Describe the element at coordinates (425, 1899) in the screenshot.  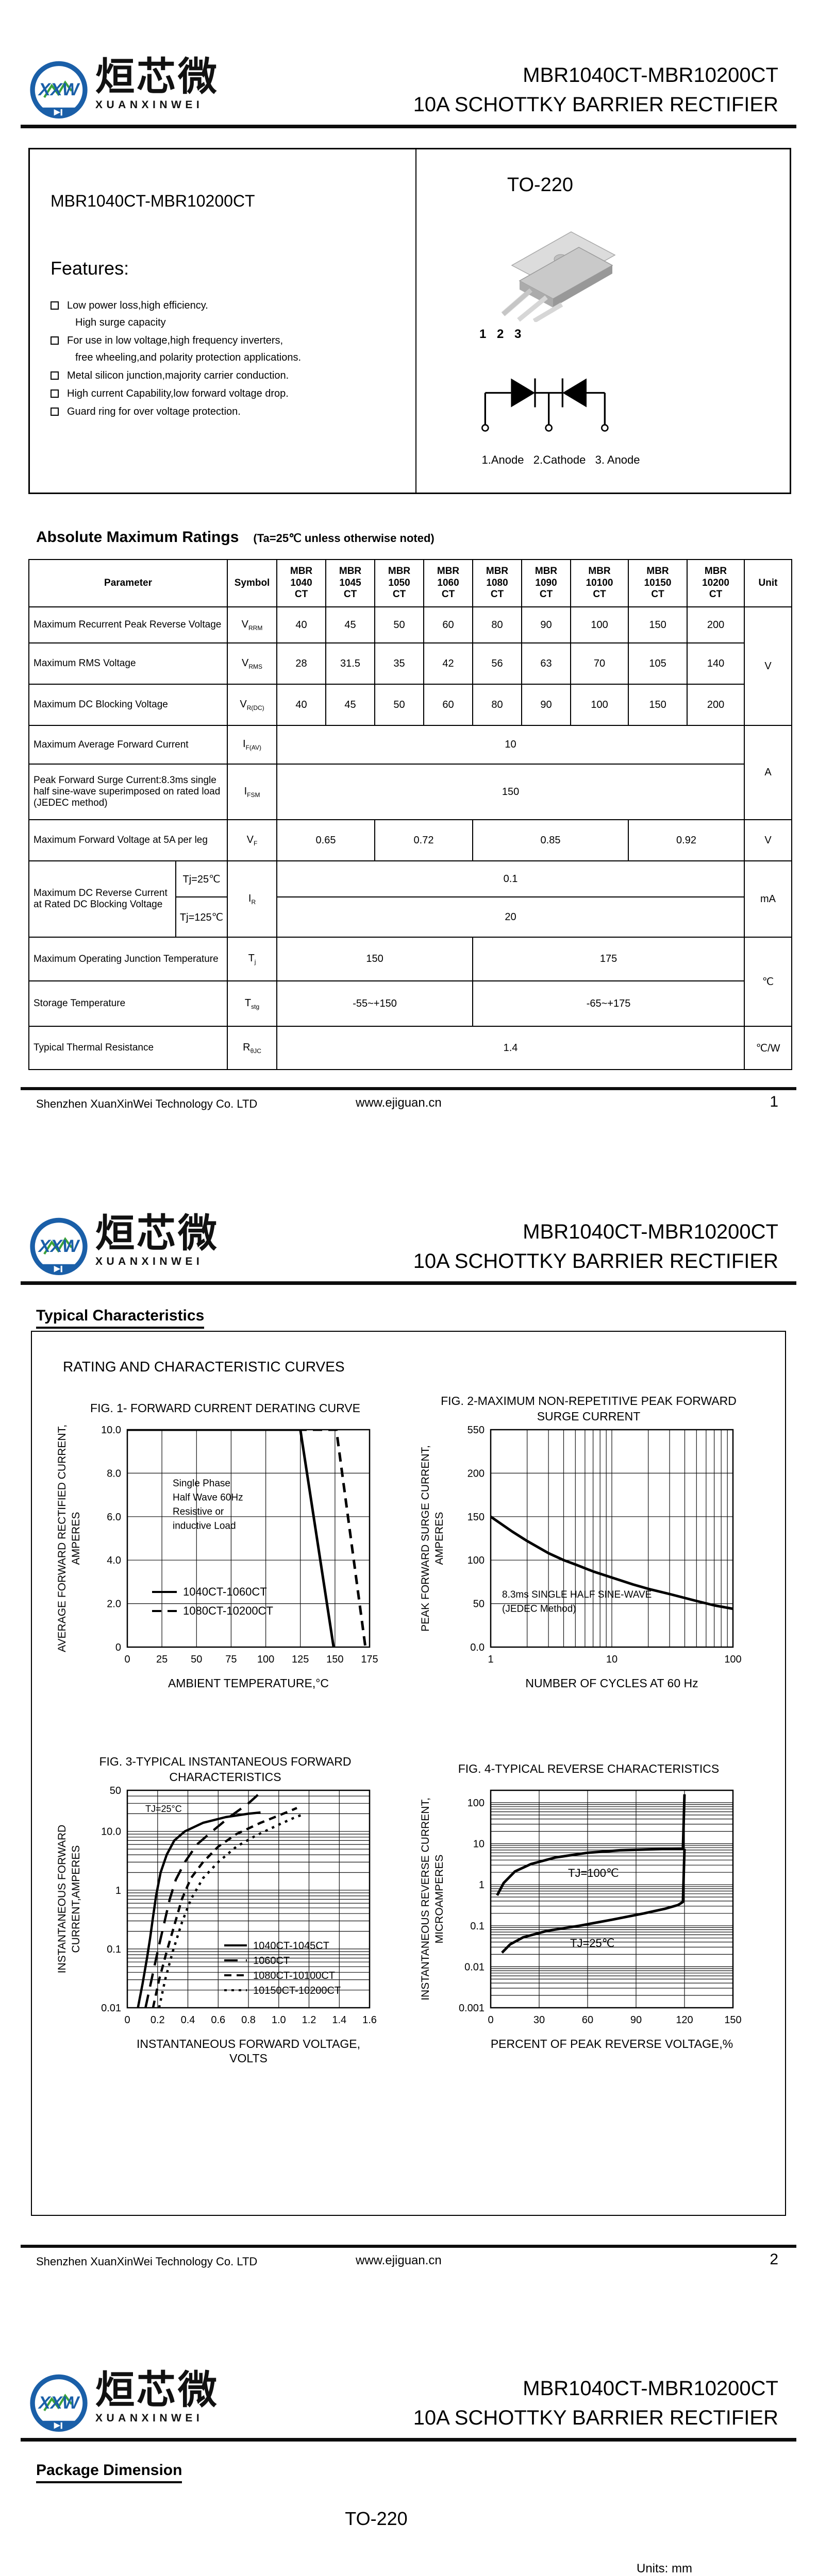
I see `y-axis-label: INSTANTANEOUS REVERSE CURRENT,` at that location.